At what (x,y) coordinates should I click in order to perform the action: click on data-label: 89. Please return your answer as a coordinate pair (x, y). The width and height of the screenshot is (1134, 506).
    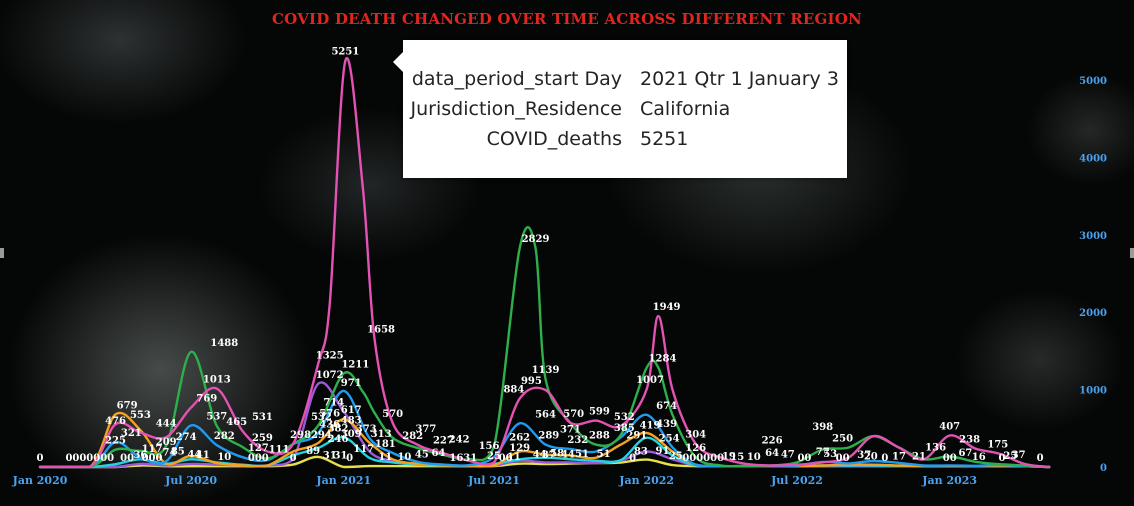
    Looking at the image, I should click on (313, 451).